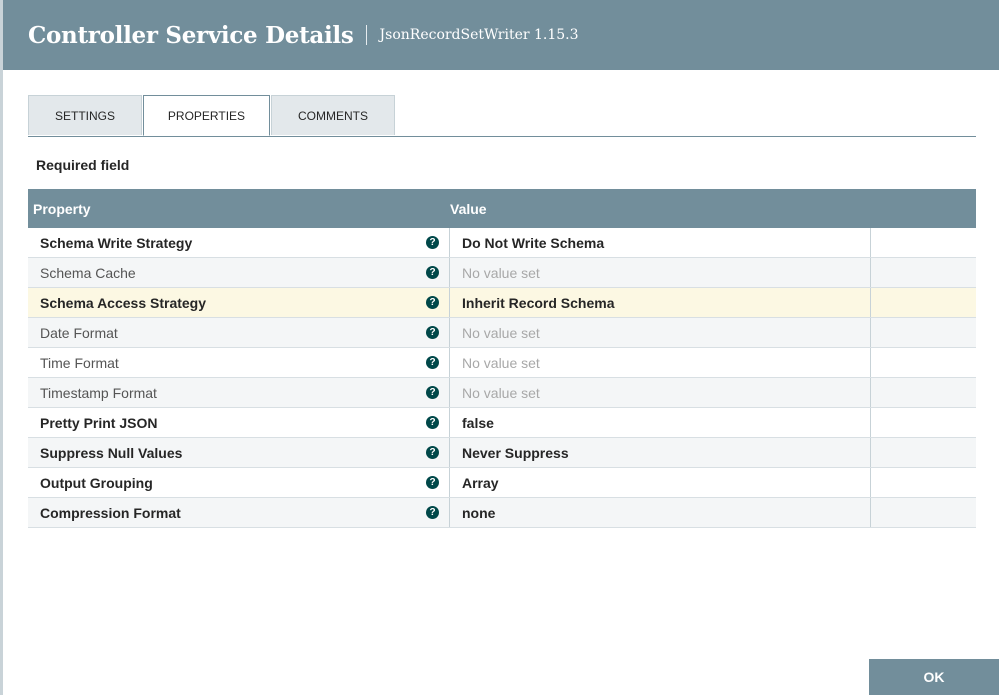 The height and width of the screenshot is (695, 999). What do you see at coordinates (85, 115) in the screenshot?
I see `tab-settings: SETTINGS` at bounding box center [85, 115].